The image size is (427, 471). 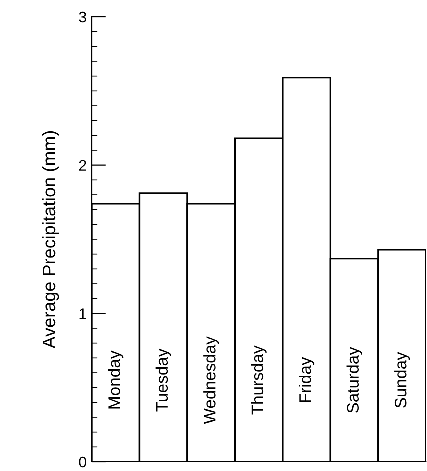 I want to click on x-tick-label: Tuesday, so click(x=164, y=380).